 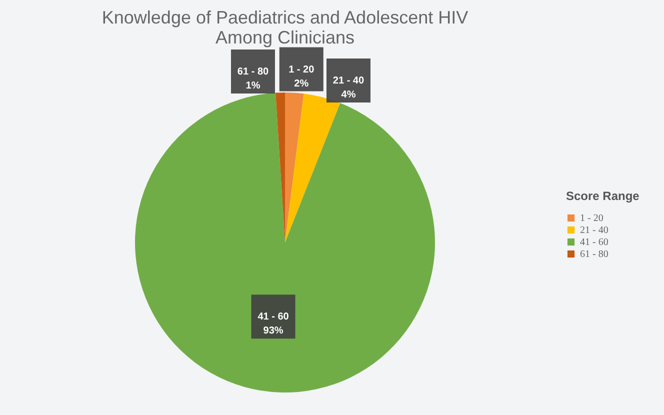 I want to click on text: Among Clinicians, so click(x=285, y=37).